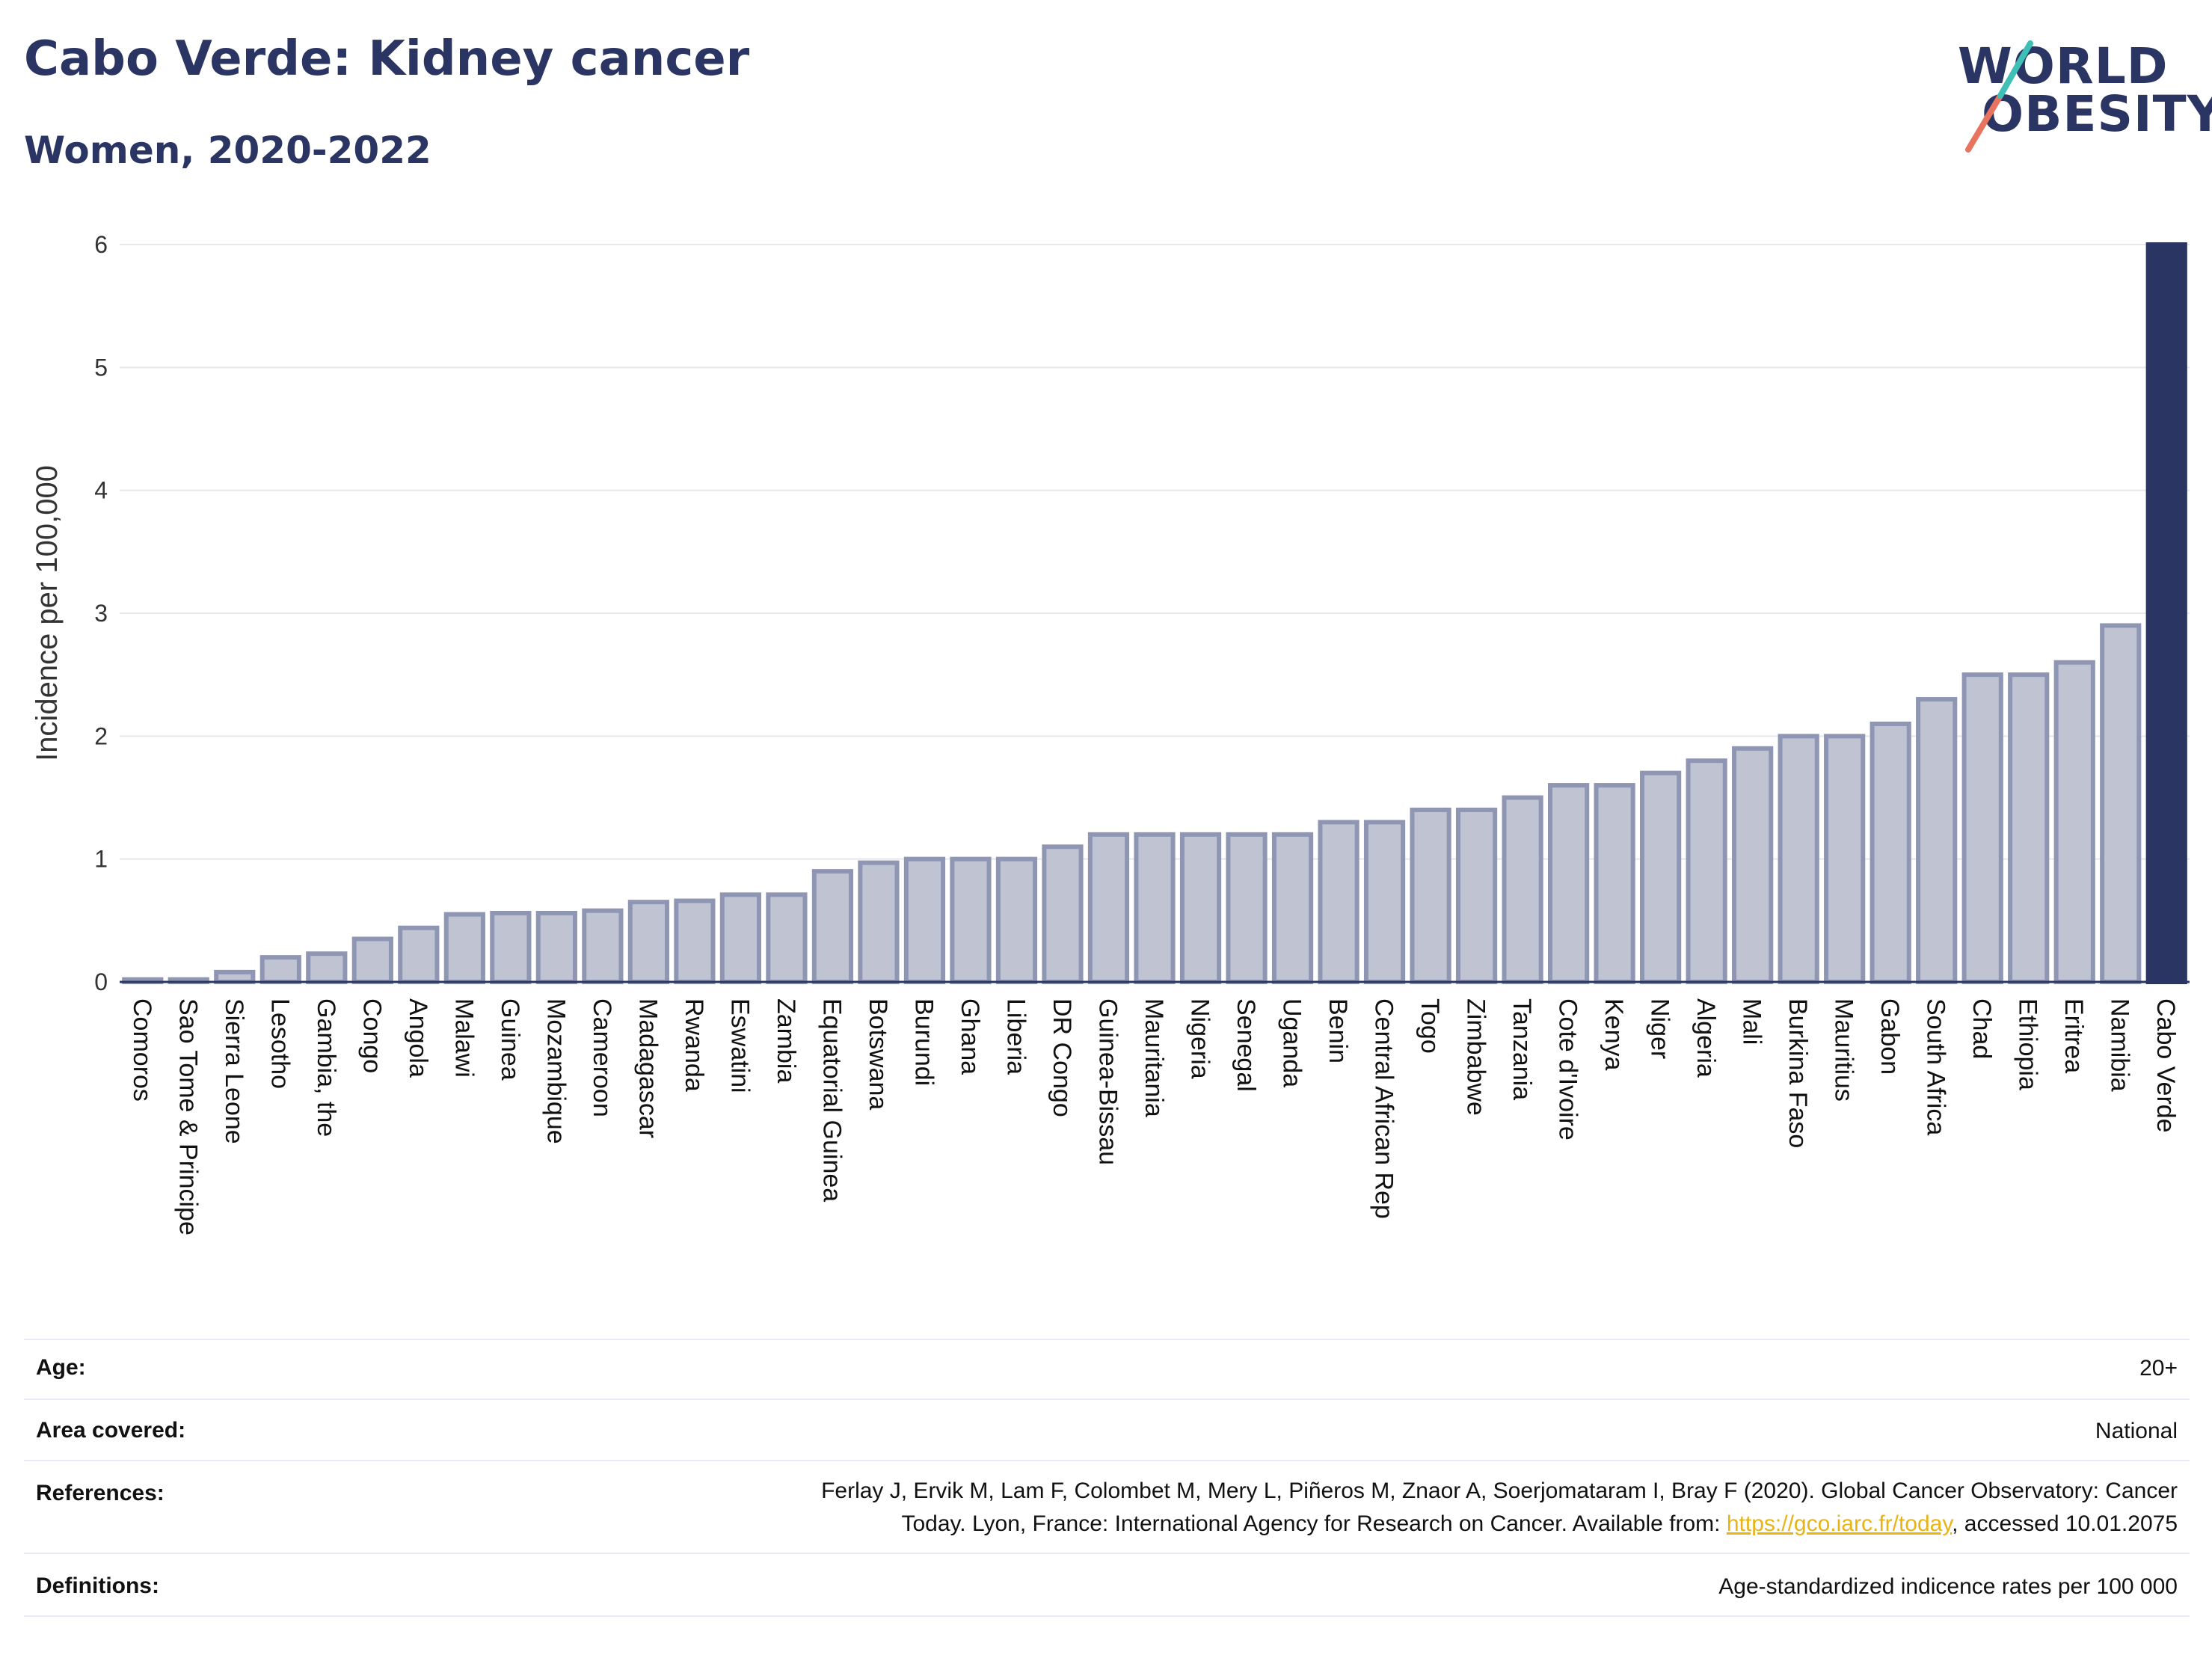 This screenshot has width=2212, height=1655. Describe the element at coordinates (371, 1035) in the screenshot. I see `x-tick-label: Congo` at that location.